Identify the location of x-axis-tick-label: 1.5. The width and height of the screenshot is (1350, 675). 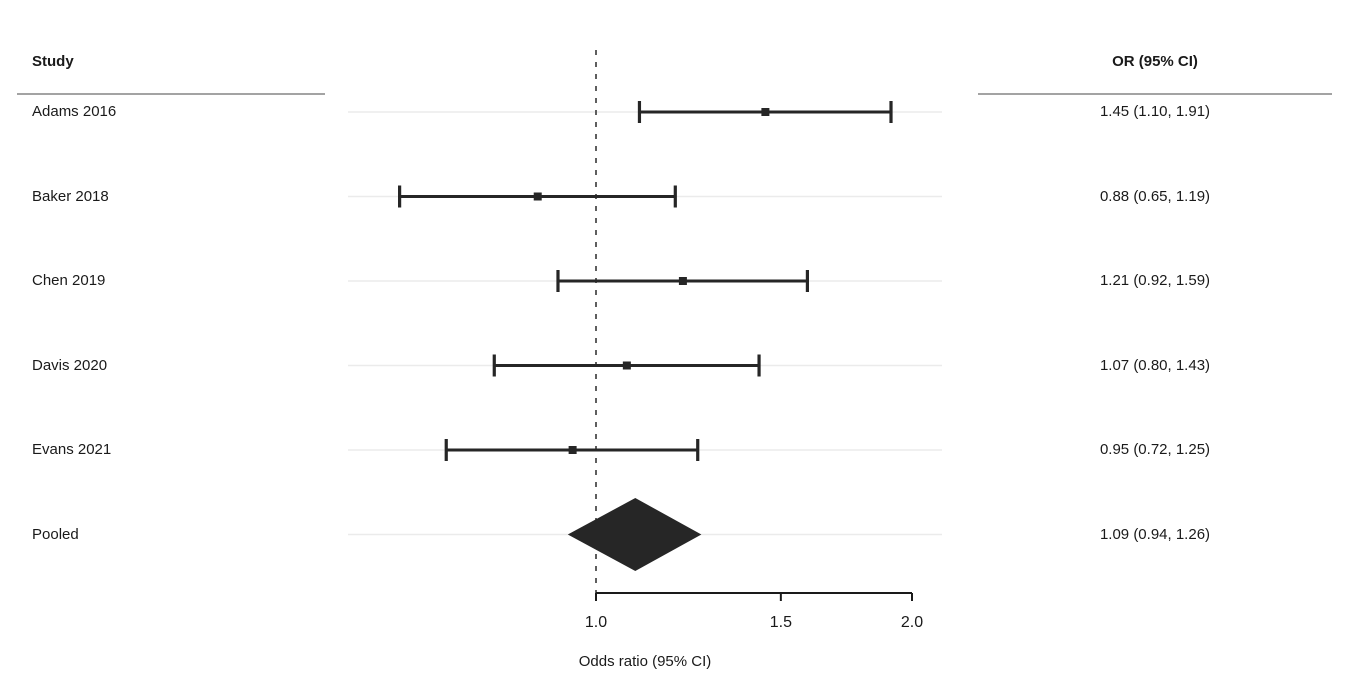
(780, 622).